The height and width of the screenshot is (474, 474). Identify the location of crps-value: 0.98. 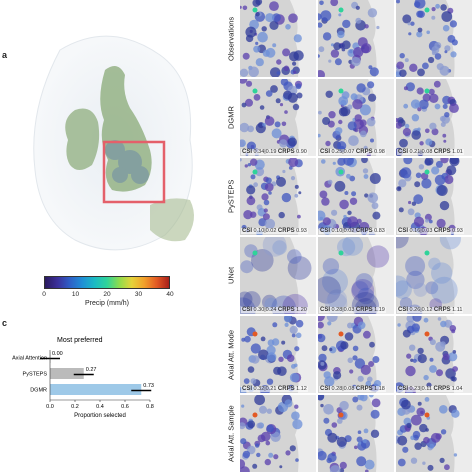
(378, 152).